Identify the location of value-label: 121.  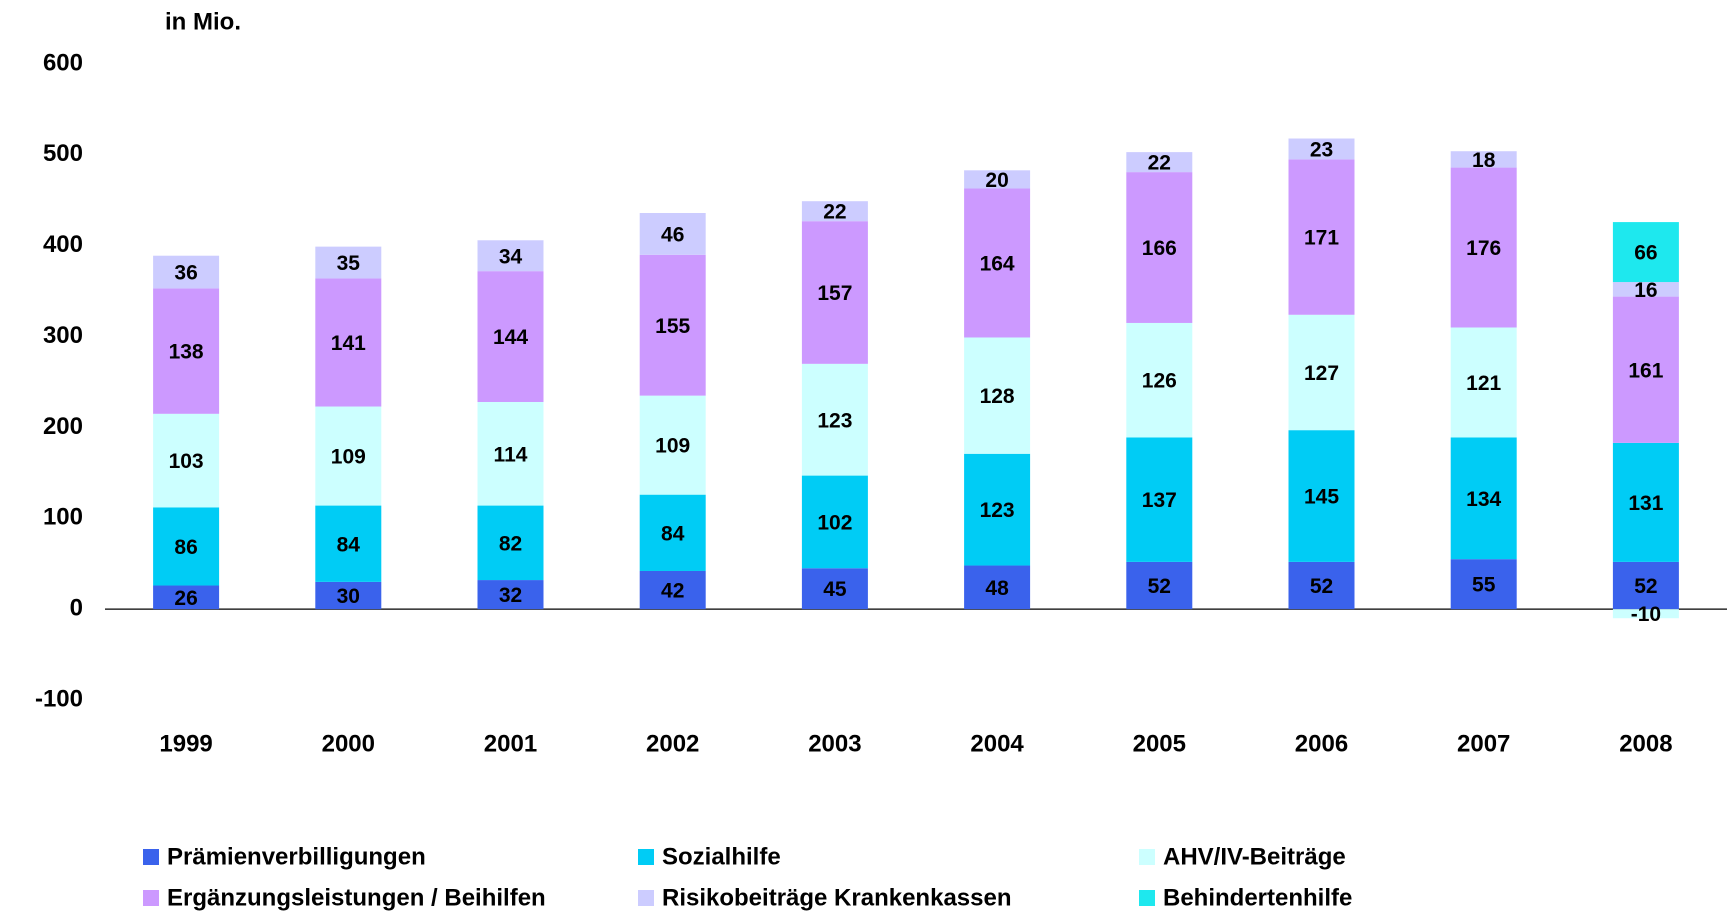
(1483, 383).